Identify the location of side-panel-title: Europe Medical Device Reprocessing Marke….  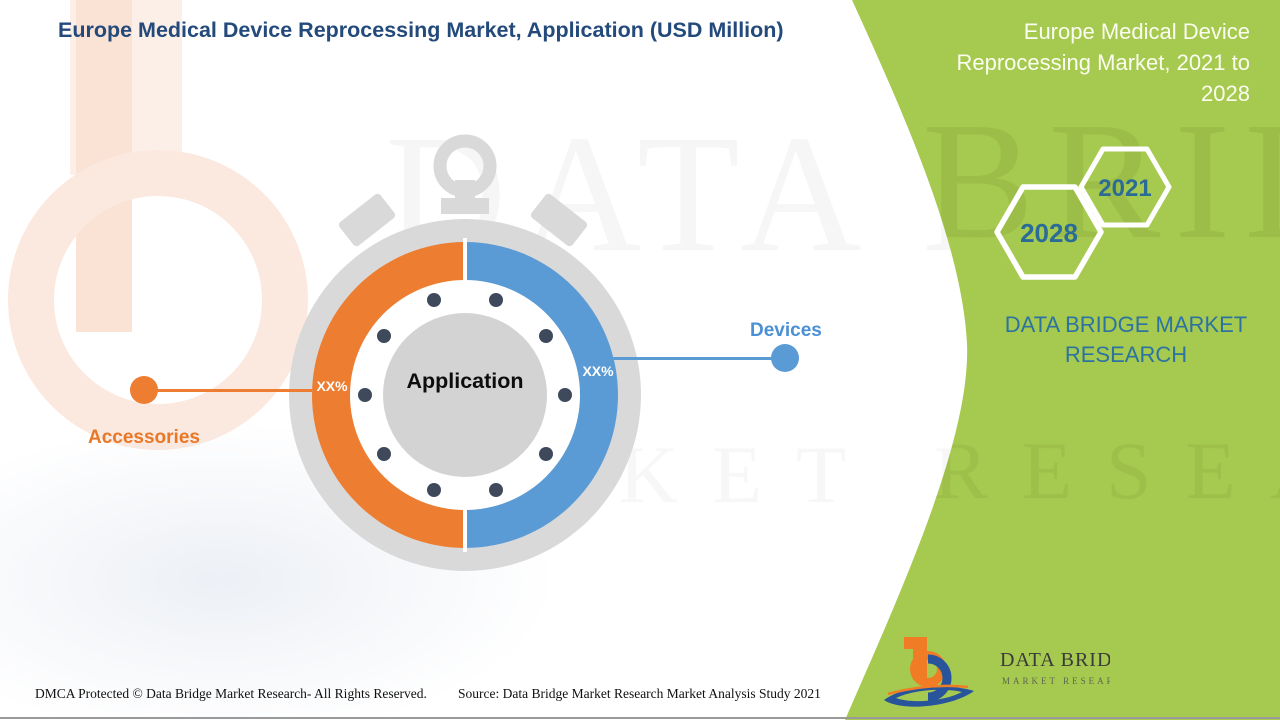
(1103, 62).